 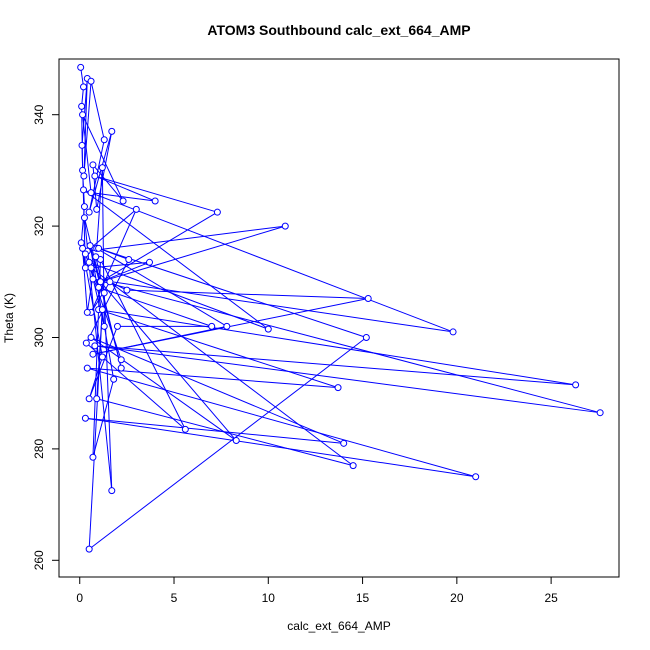 I want to click on x-axis-label: calc_ext_664_AMP, so click(x=338, y=626).